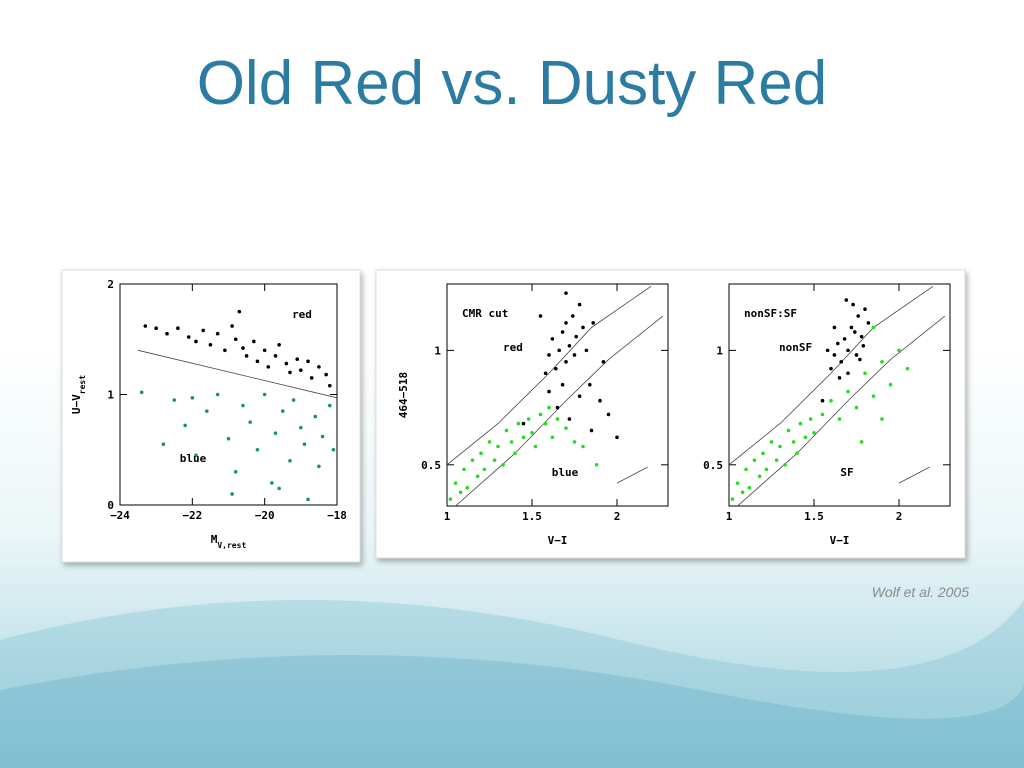  Describe the element at coordinates (485, 313) in the screenshot. I see `panel-annotation: CMR cut` at that location.